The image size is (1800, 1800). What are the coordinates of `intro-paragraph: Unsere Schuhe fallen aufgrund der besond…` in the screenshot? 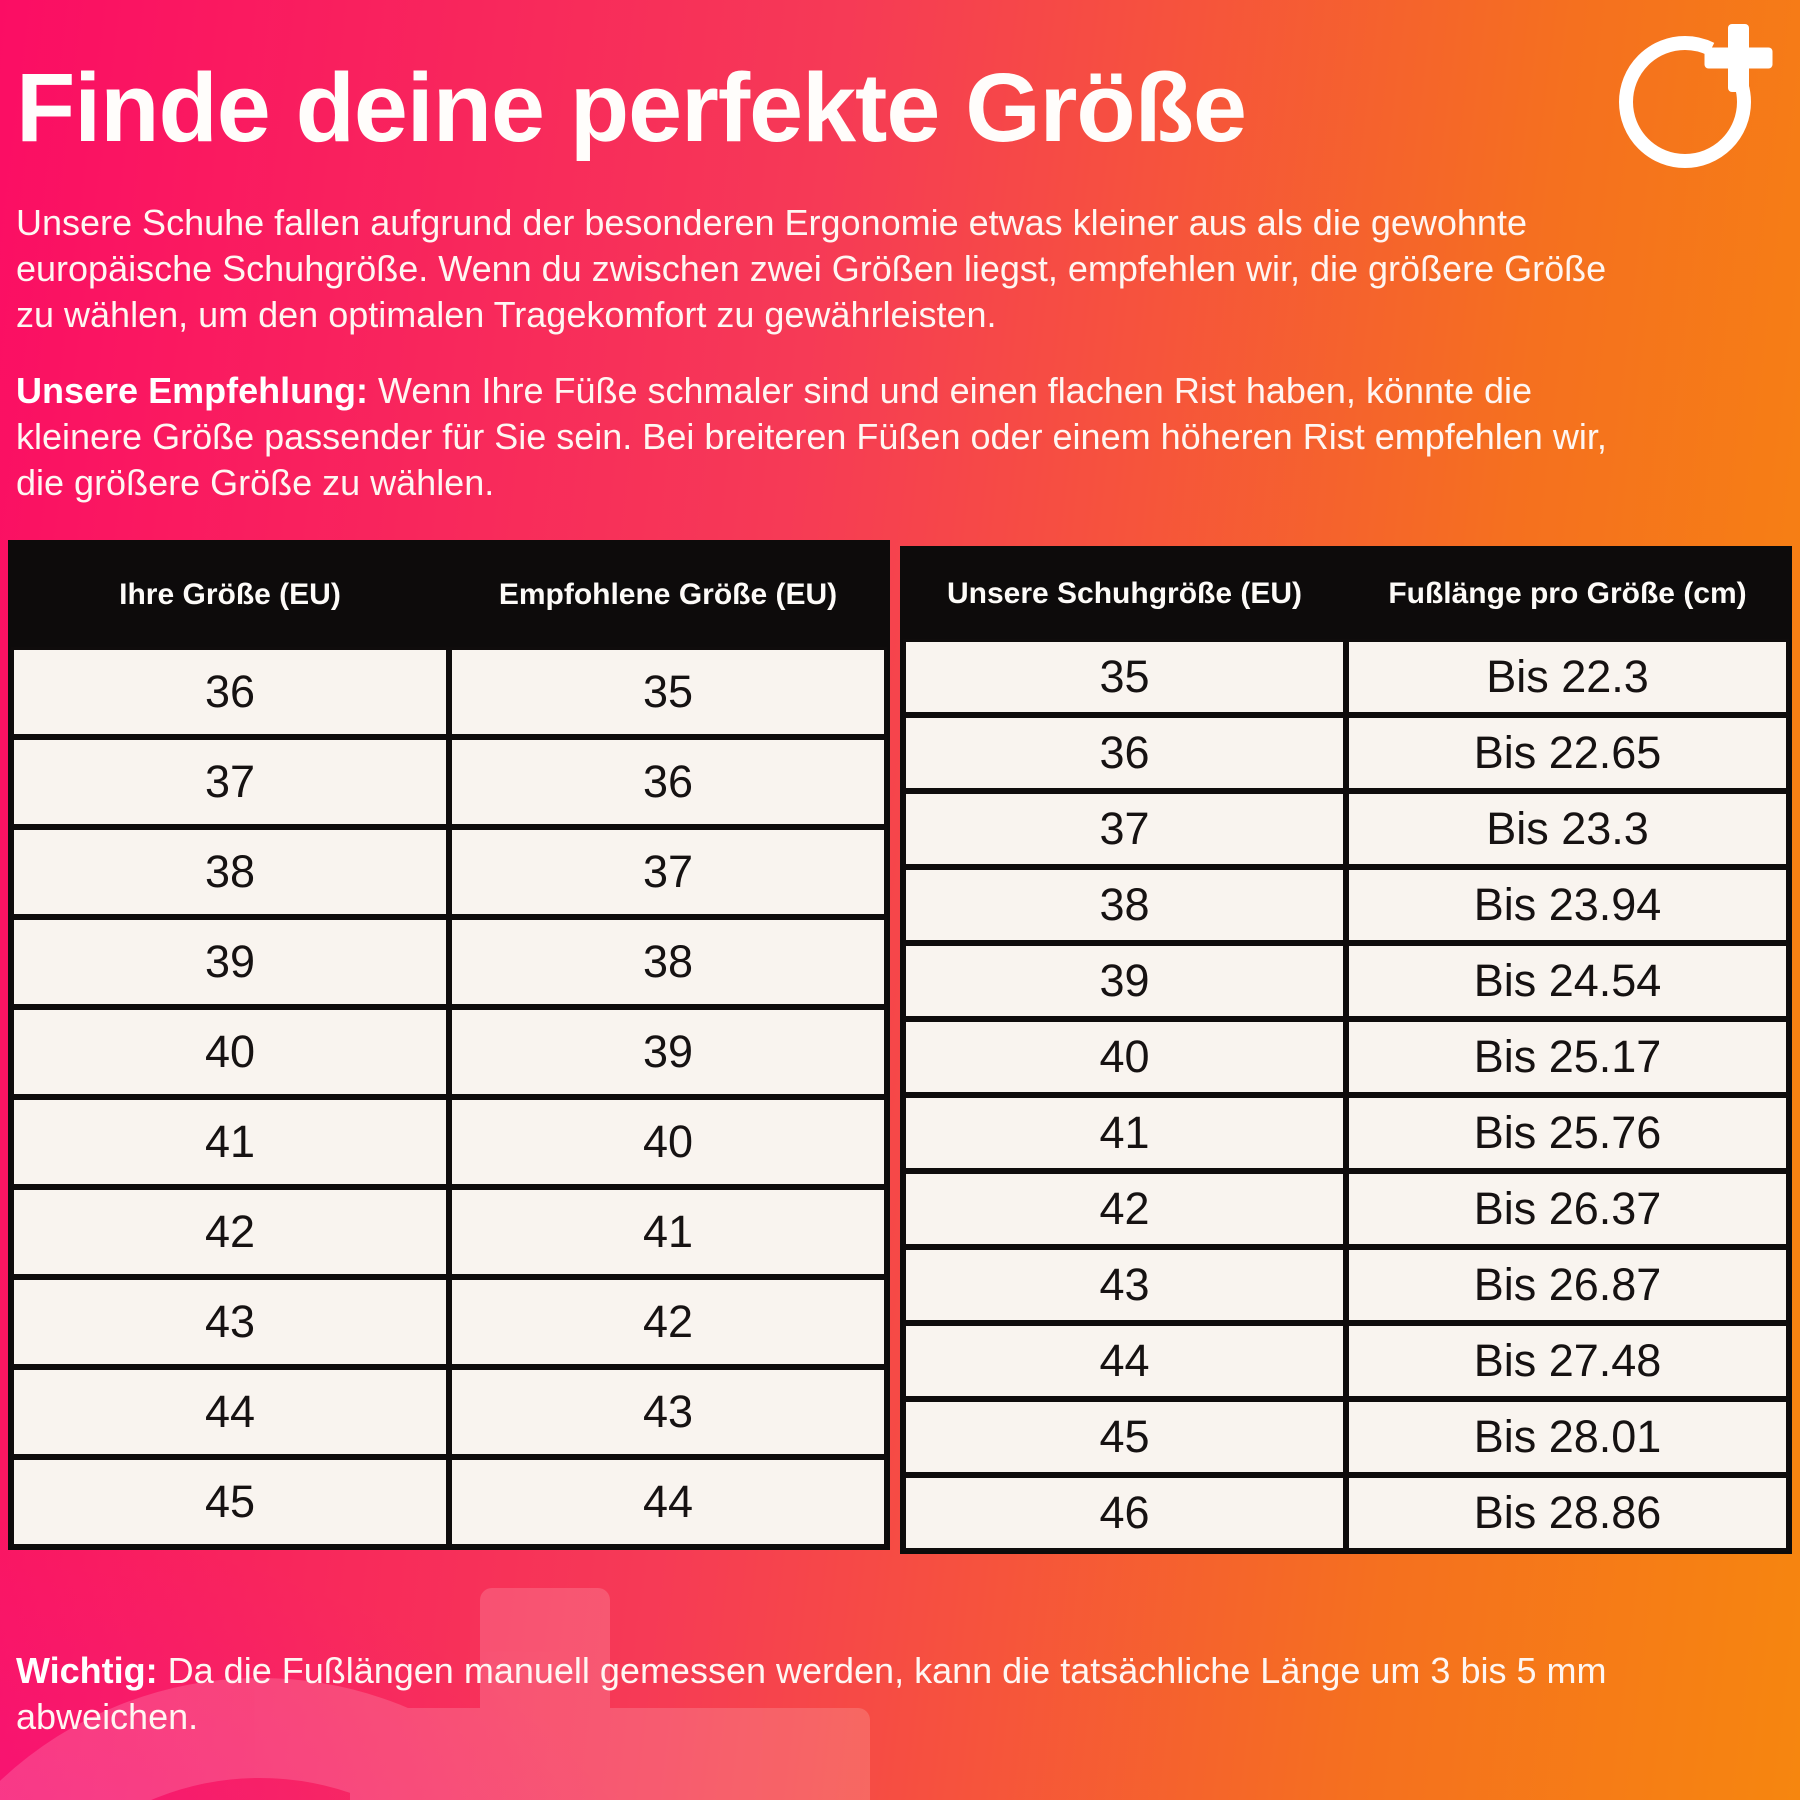 It's located at (811, 269).